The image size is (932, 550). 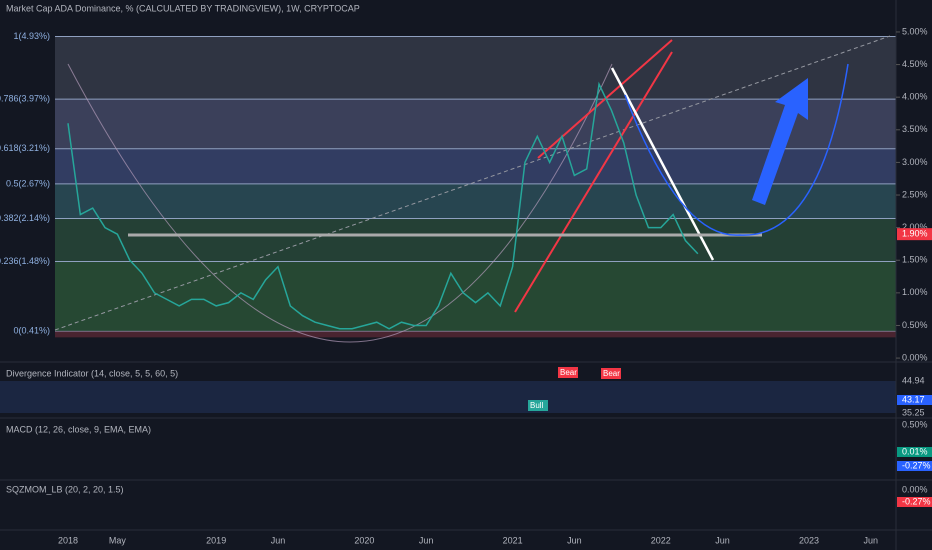 I want to click on fib-label: 1(4.93%), so click(x=31, y=36).